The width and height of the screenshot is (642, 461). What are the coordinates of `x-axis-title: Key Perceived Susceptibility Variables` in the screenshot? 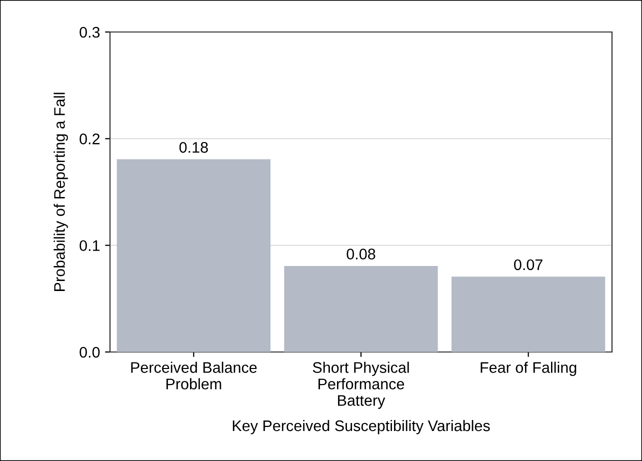 It's located at (361, 427).